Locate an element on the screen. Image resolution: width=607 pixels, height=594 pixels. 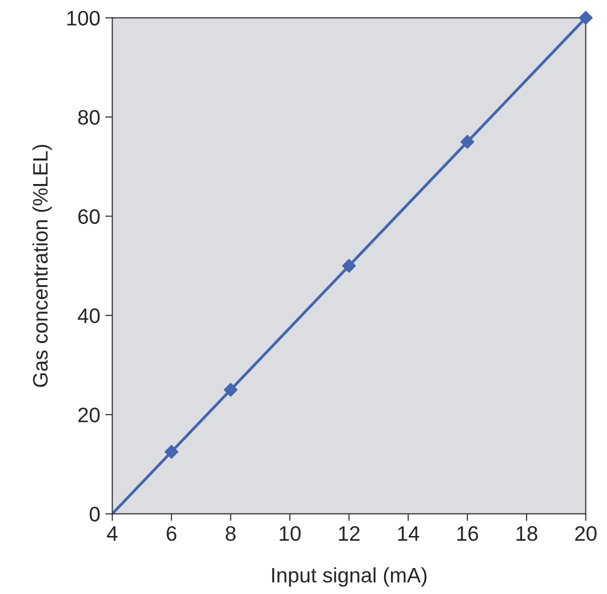
y-tick-label: 40 is located at coordinates (89, 316).